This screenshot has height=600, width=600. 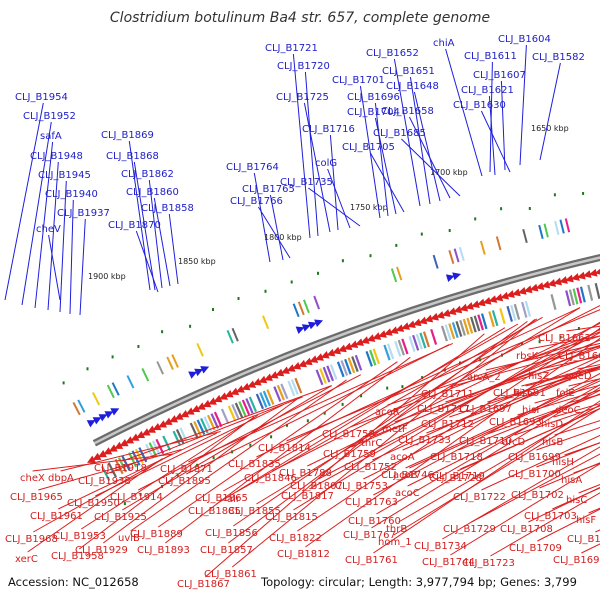 What do you see at coordinates (371, 560) in the screenshot?
I see `reverse-gene-label: CLJ_B1761` at bounding box center [371, 560].